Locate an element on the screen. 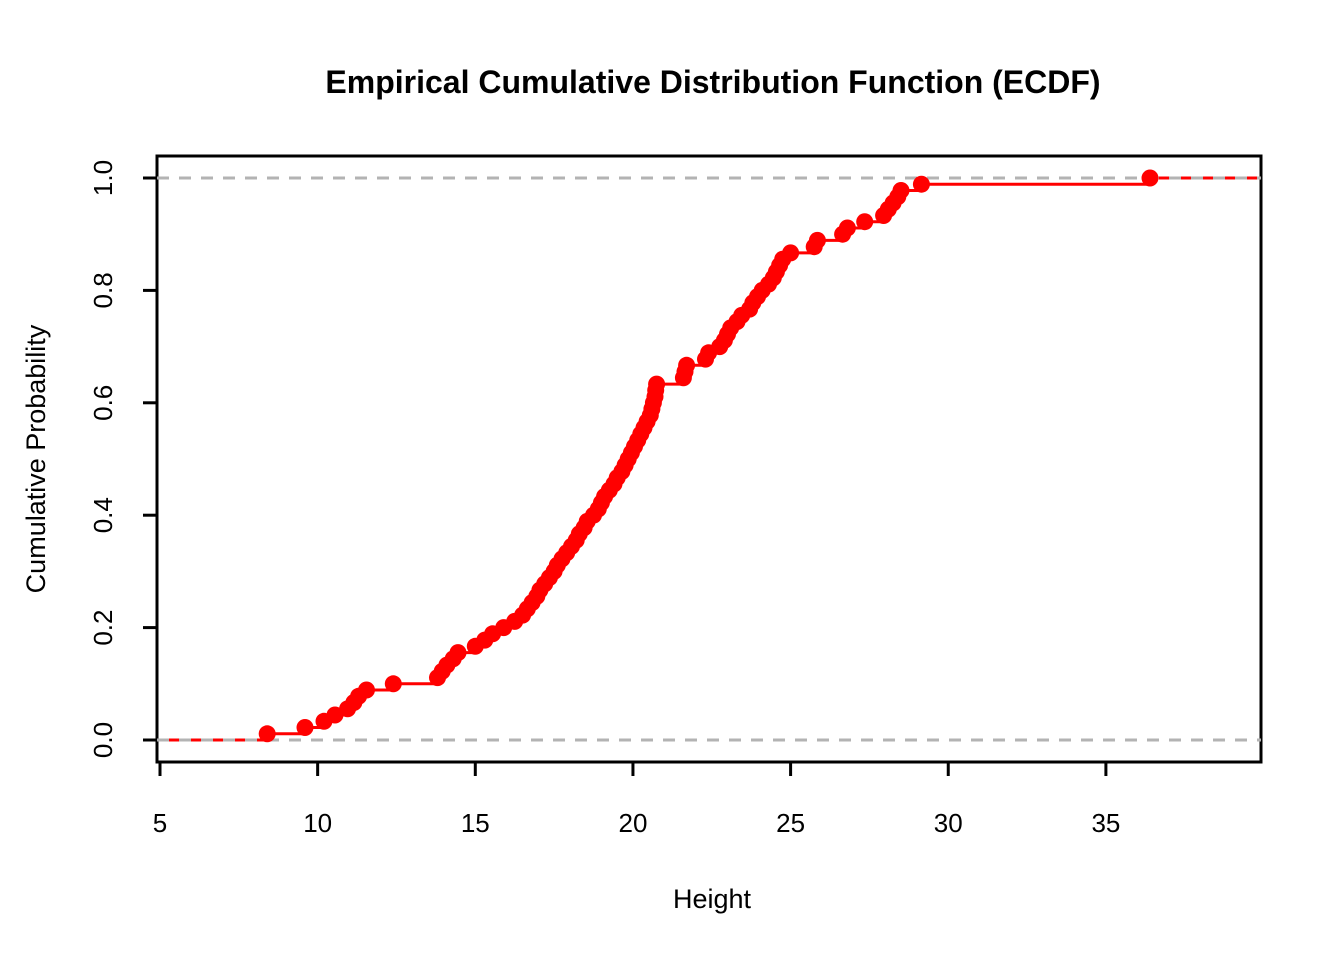 The width and height of the screenshot is (1344, 960). x-axis-label: Height is located at coordinates (712, 899).